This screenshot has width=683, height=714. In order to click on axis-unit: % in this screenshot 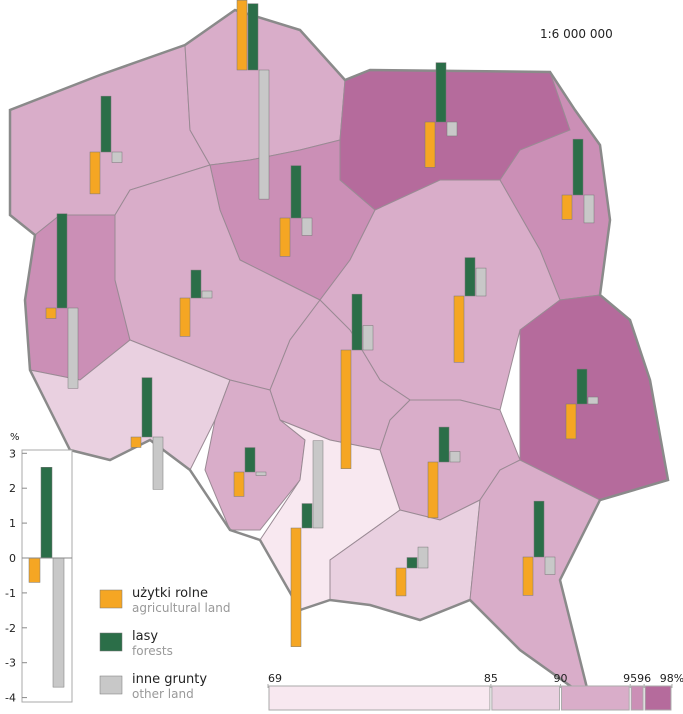, I will do `click(15, 437)`.